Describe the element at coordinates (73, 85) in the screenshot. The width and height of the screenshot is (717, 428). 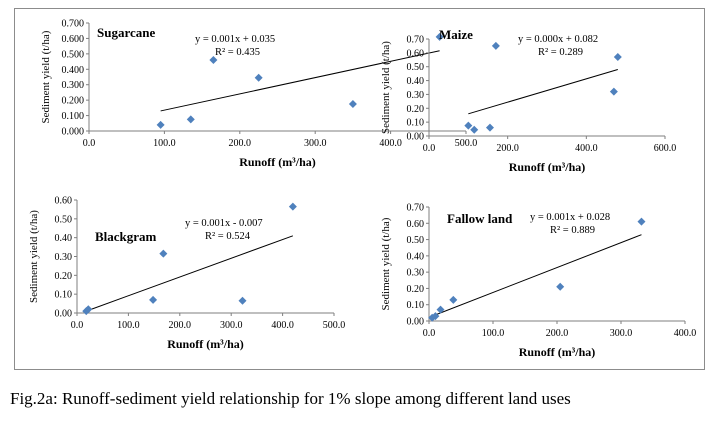
I see `y-tick-label: 0.300` at that location.